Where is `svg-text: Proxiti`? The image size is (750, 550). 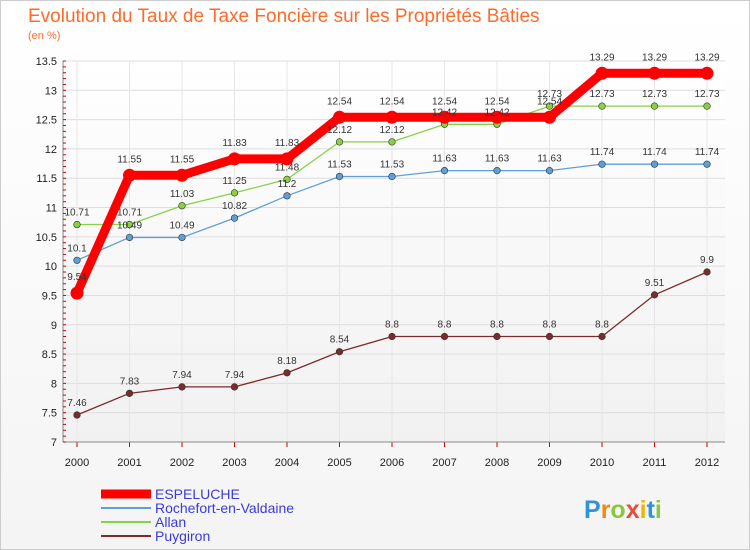 svg-text: Proxiti is located at coordinates (623, 510).